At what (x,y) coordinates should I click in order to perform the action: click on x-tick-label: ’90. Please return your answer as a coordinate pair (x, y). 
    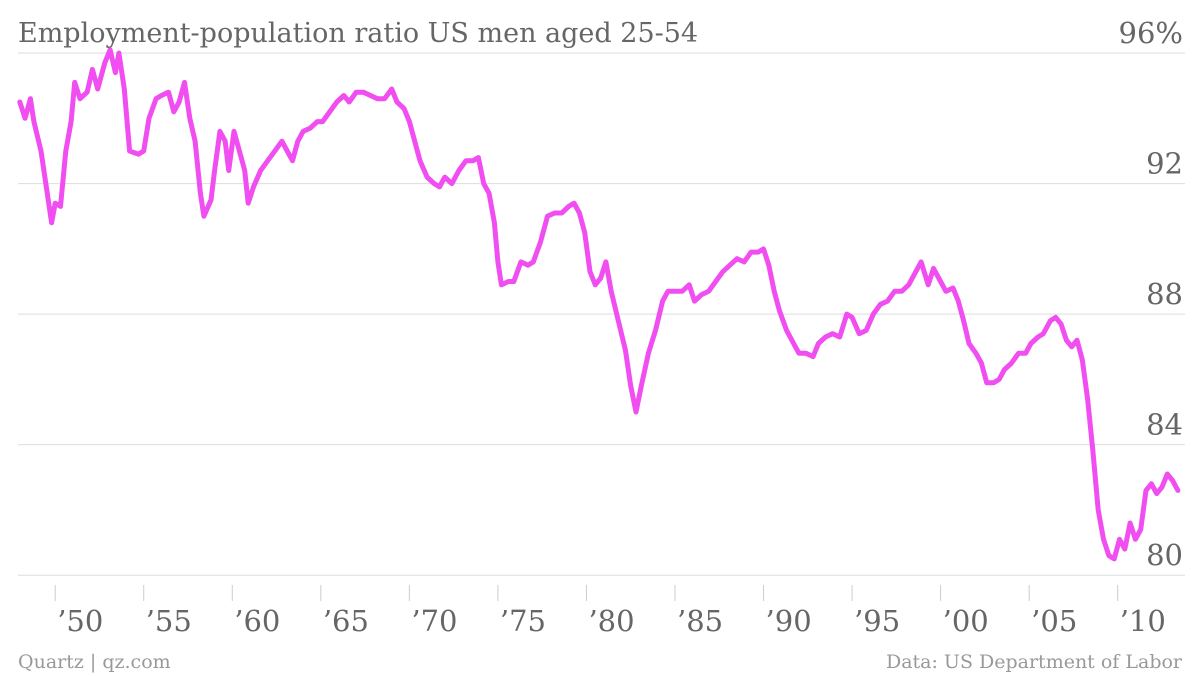
    Looking at the image, I should click on (789, 621).